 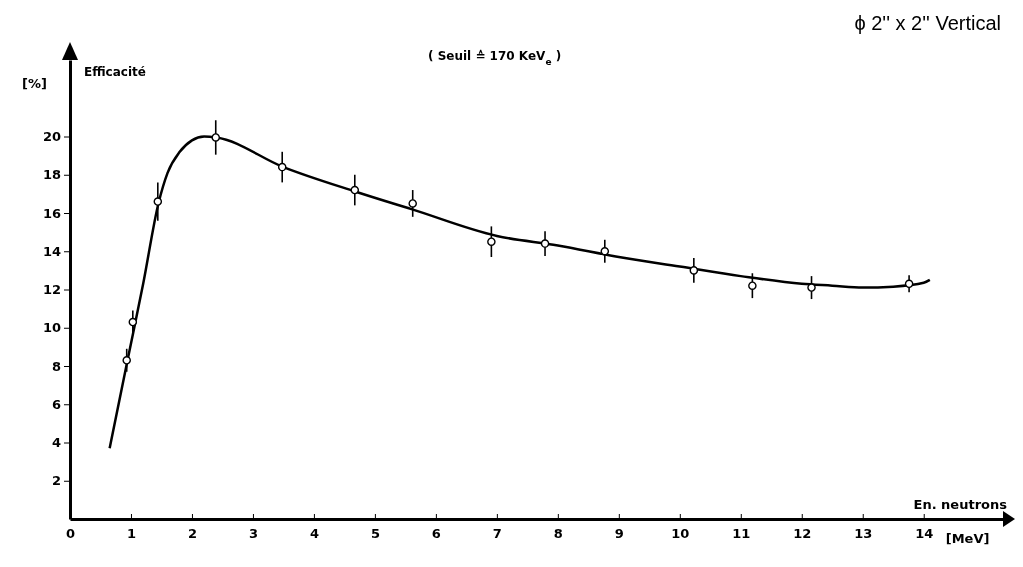 What do you see at coordinates (56, 443) in the screenshot?
I see `y-tick-label: 4` at bounding box center [56, 443].